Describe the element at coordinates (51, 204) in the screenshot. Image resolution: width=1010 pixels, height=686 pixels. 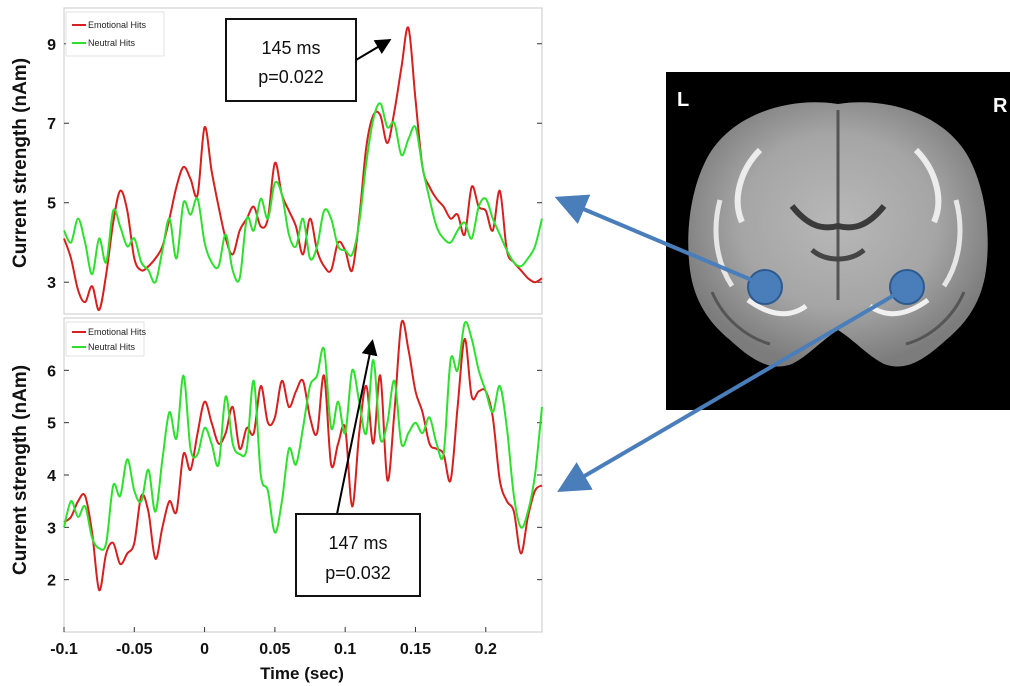
I see `top-y-tick-label: 5` at that location.